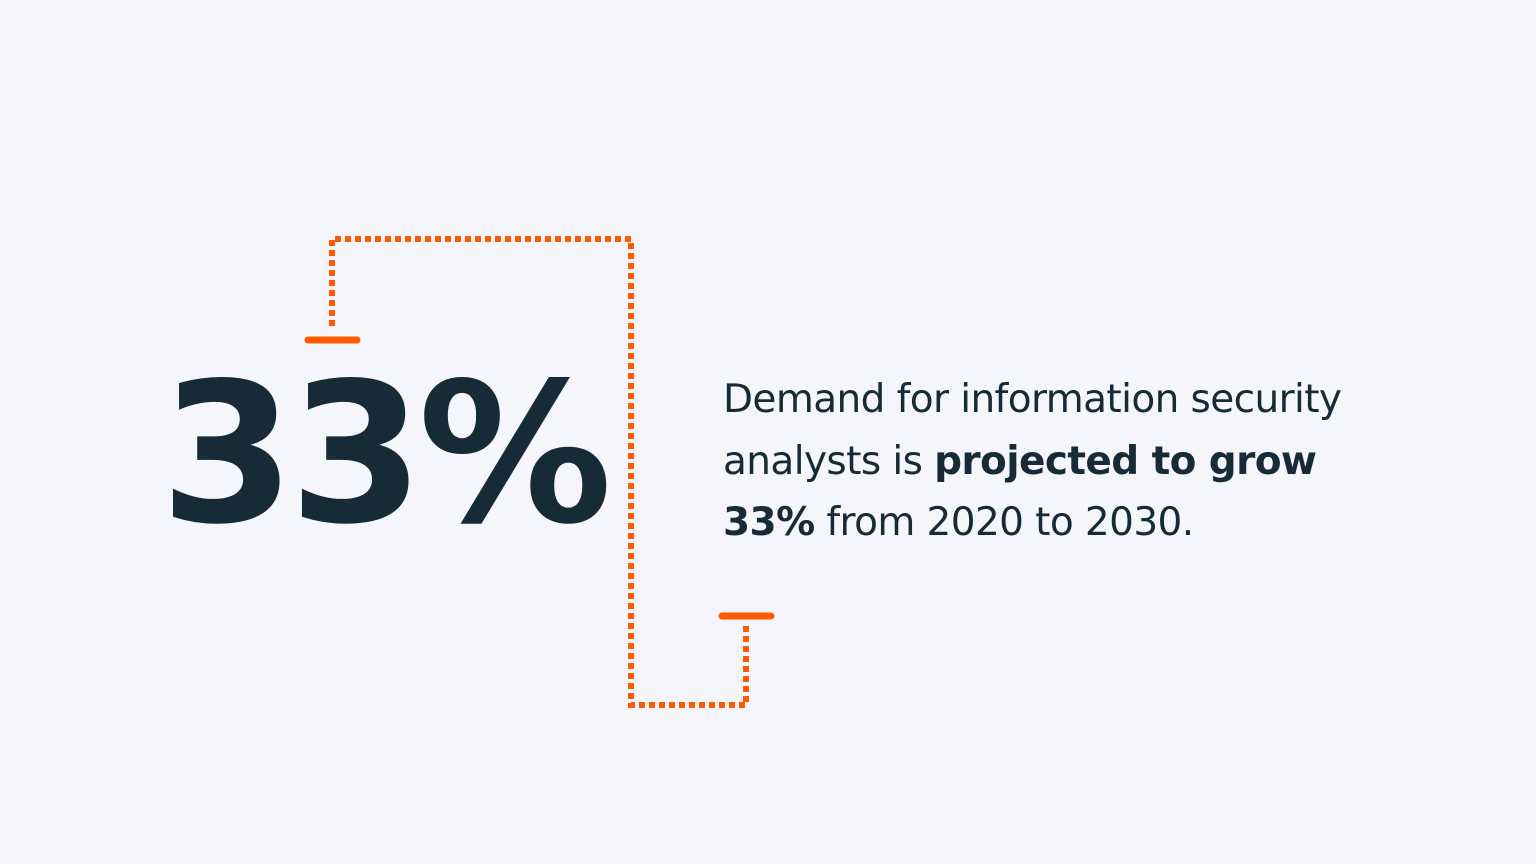 Image resolution: width=1536 pixels, height=864 pixels. What do you see at coordinates (386, 454) in the screenshot?
I see `stat-value: 33%` at bounding box center [386, 454].